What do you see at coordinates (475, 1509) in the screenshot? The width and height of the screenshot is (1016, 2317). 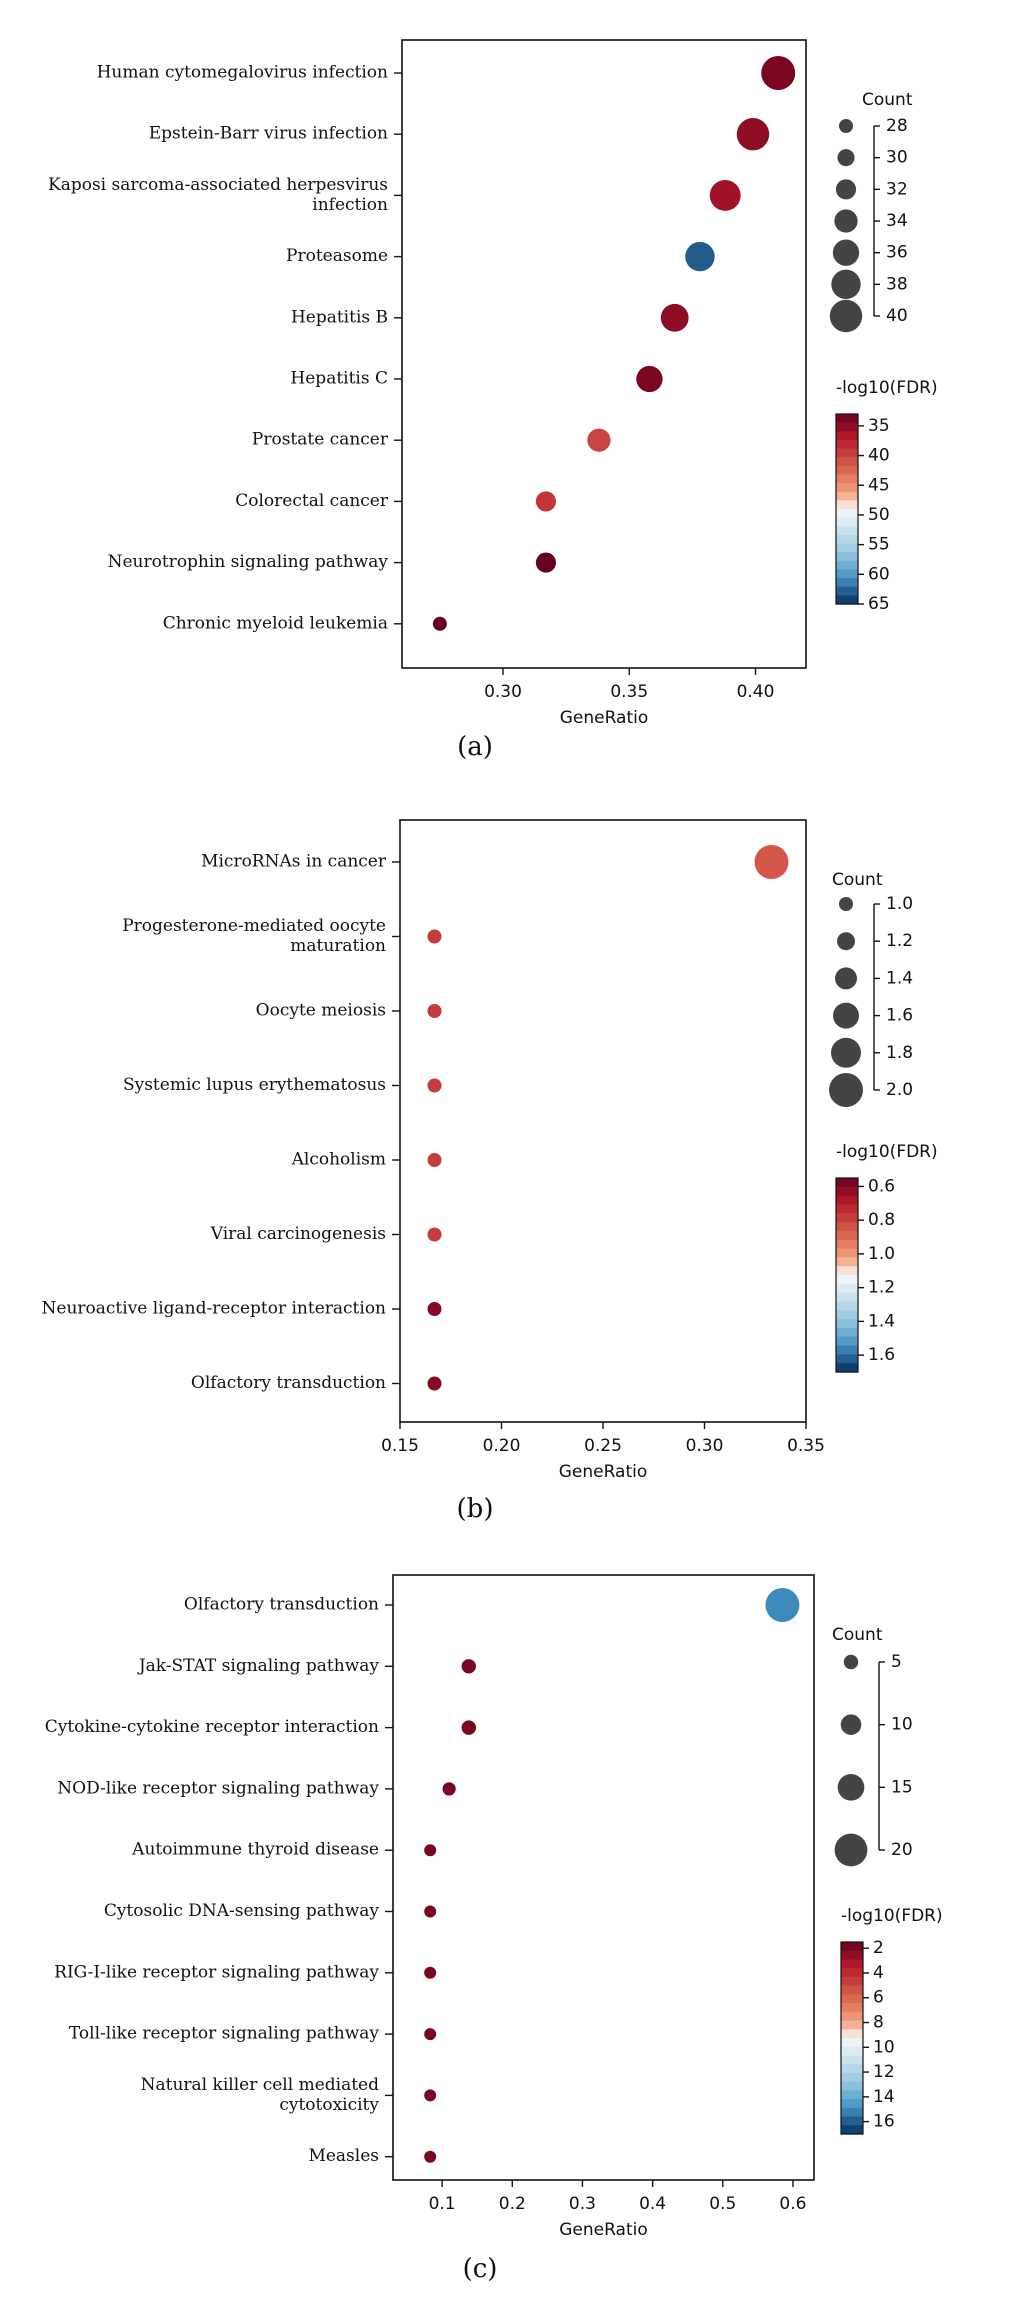 I see `panel-label: (b)` at bounding box center [475, 1509].